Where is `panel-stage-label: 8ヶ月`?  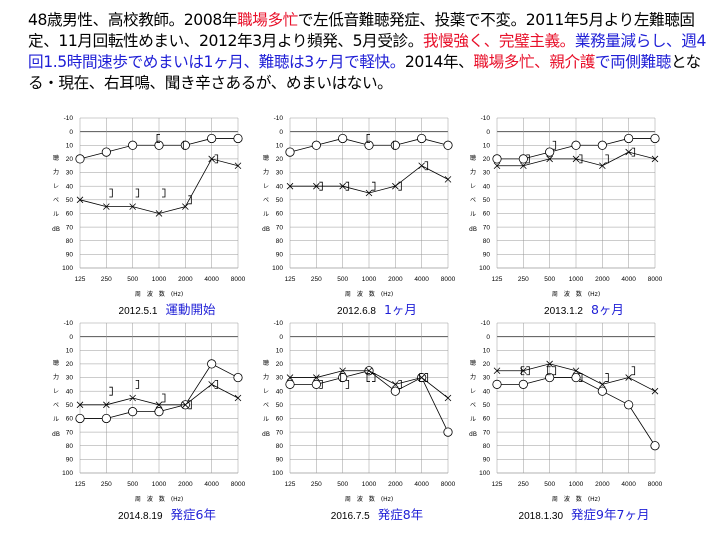
panel-stage-label: 8ヶ月 is located at coordinates (607, 309).